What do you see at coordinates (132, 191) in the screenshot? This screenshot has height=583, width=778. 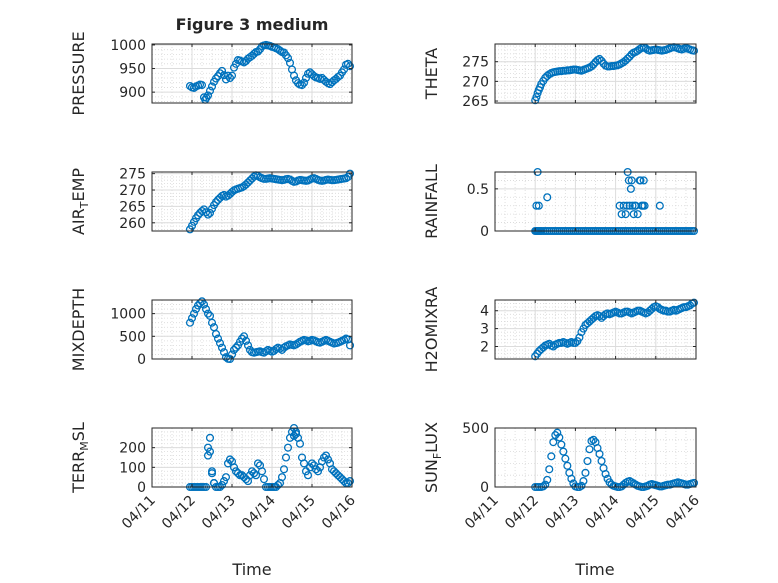 I see `y-tick-label: 270` at bounding box center [132, 191].